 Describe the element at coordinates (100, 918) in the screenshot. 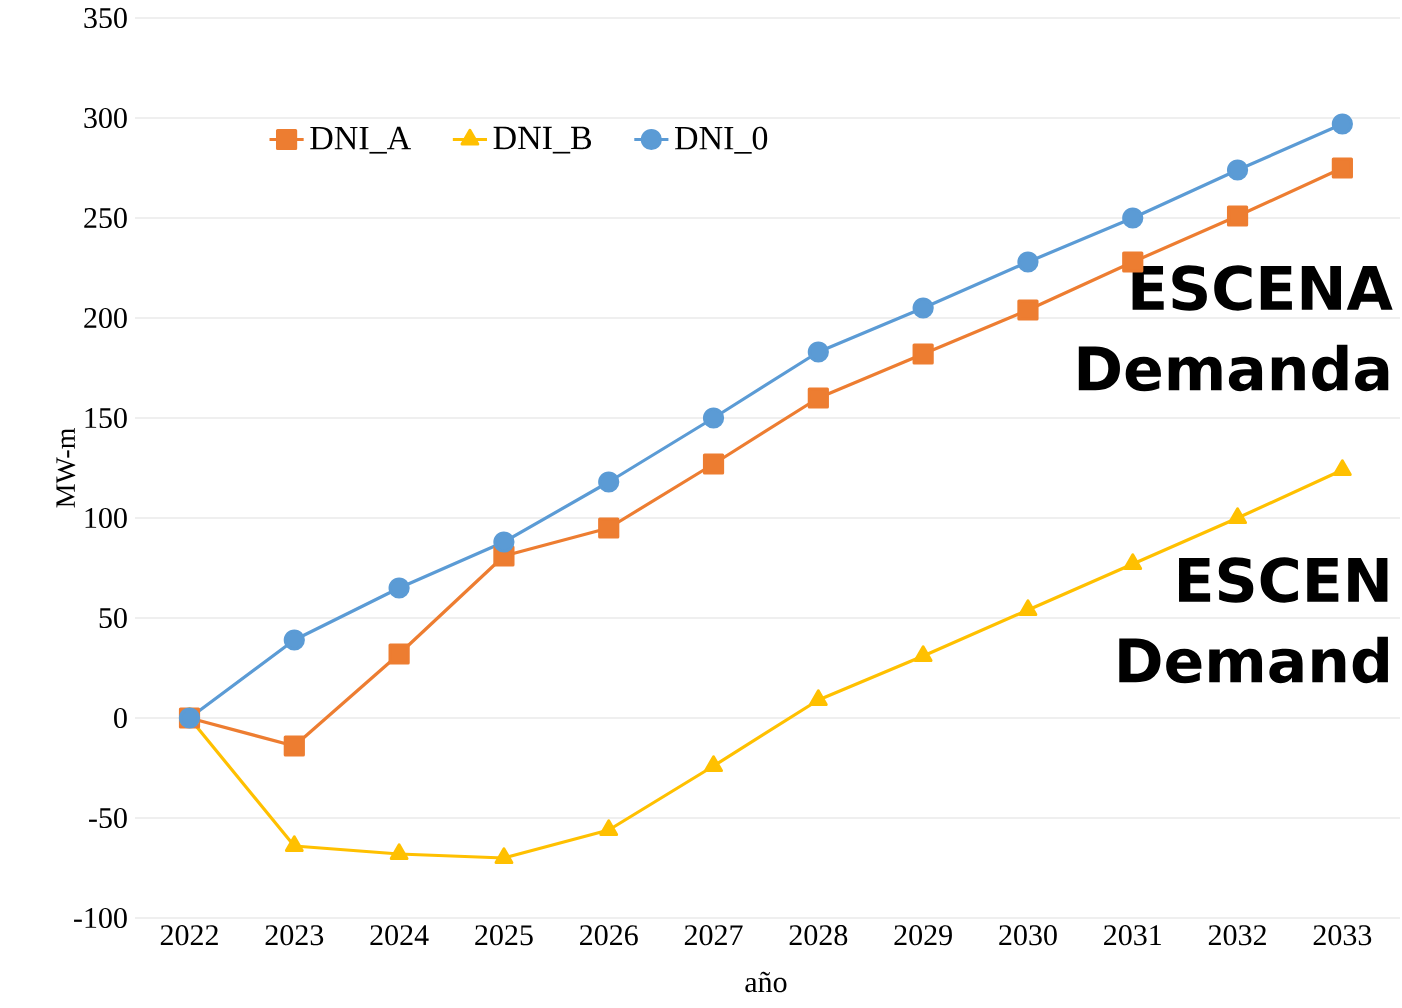

I see `y-tick-label: -100` at that location.